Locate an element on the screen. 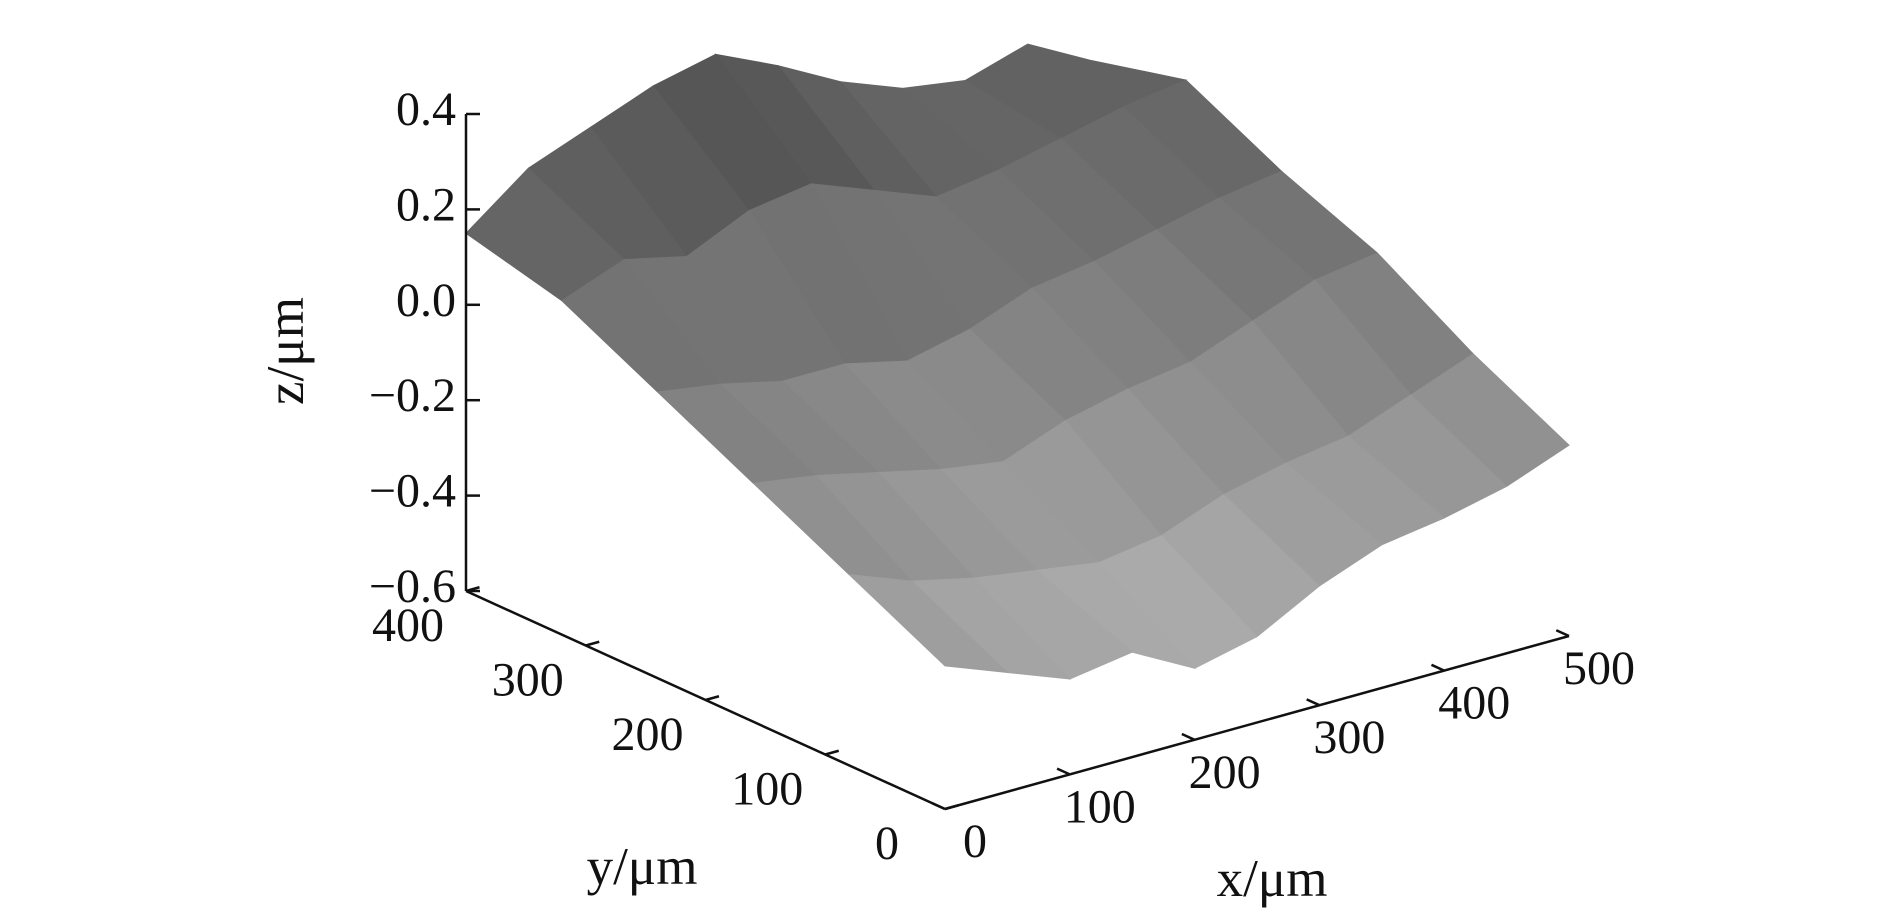  x-axis-label: x/μm is located at coordinates (1272, 879).